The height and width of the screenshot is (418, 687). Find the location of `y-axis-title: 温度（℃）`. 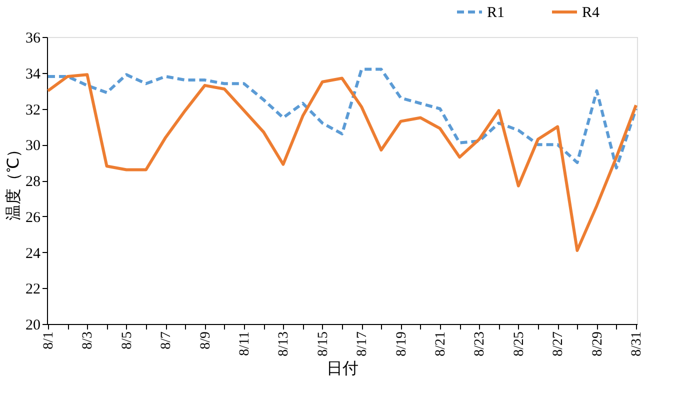

y-axis-title: 温度（℃） is located at coordinates (13, 181).